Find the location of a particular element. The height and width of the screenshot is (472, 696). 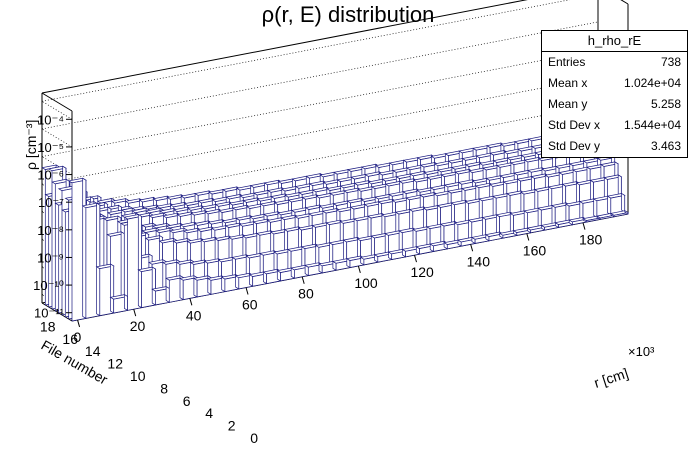

x-tick-label: 120 is located at coordinates (422, 272).